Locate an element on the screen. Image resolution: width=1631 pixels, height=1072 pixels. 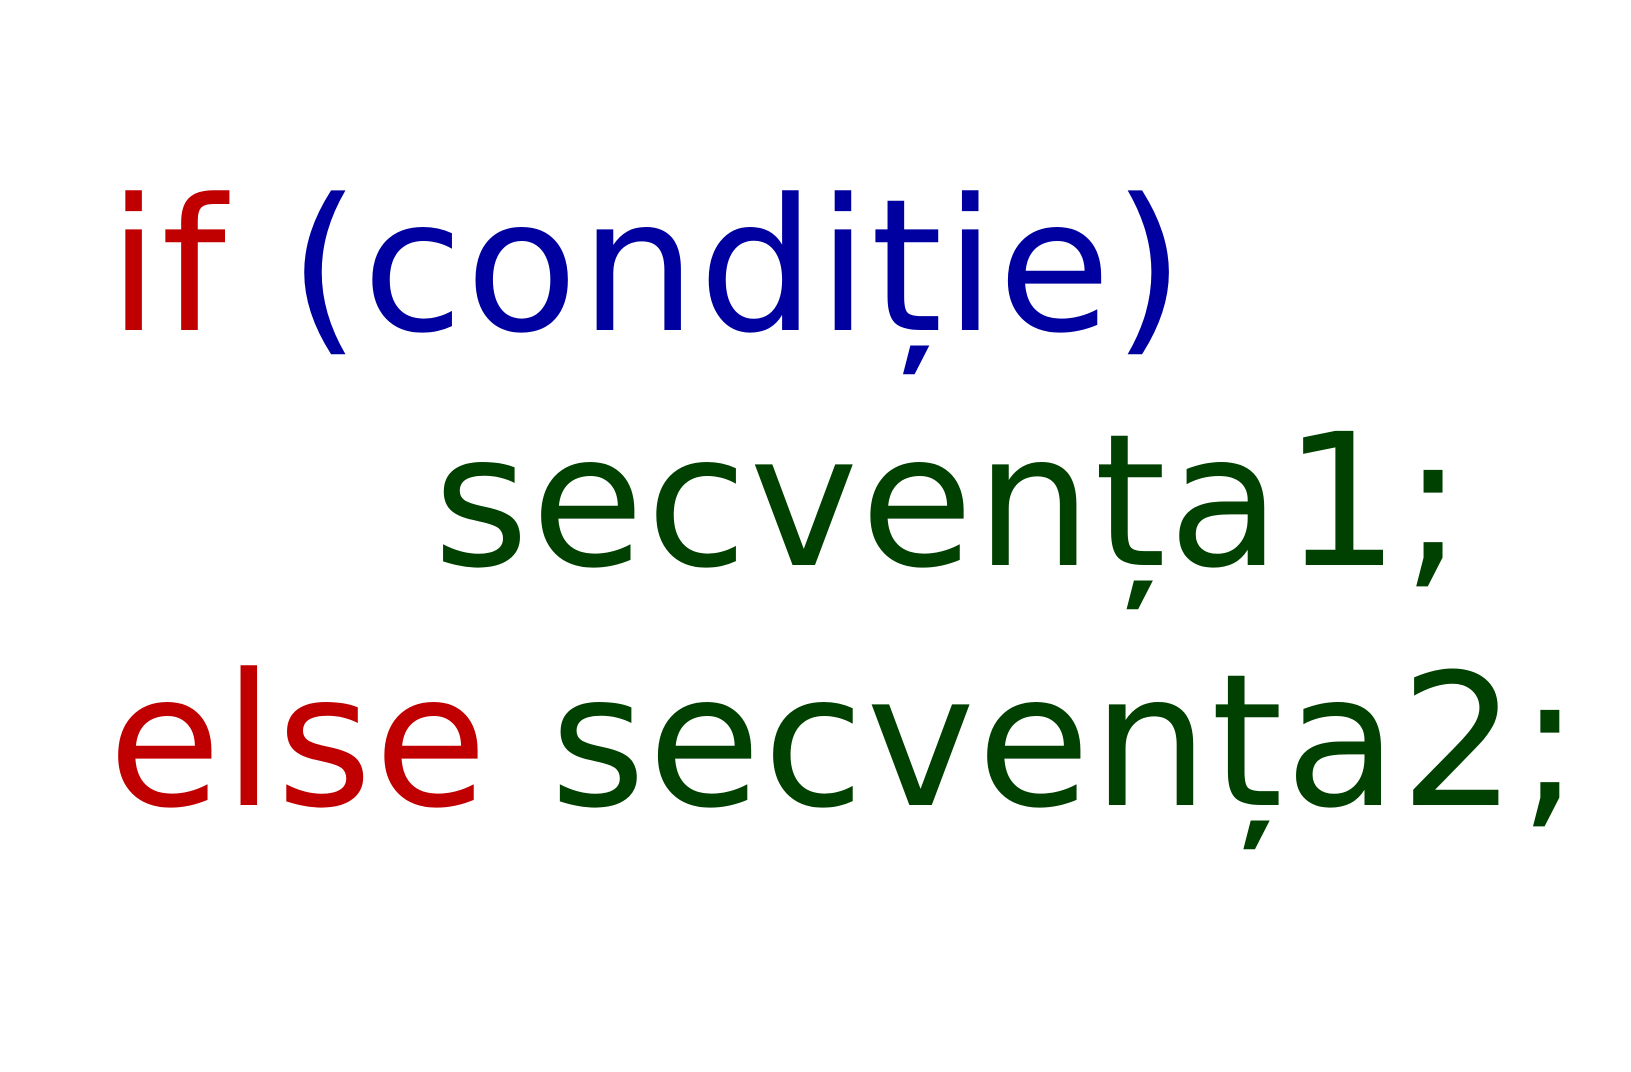
statement-2: secvența2; is located at coordinates (1066, 742).